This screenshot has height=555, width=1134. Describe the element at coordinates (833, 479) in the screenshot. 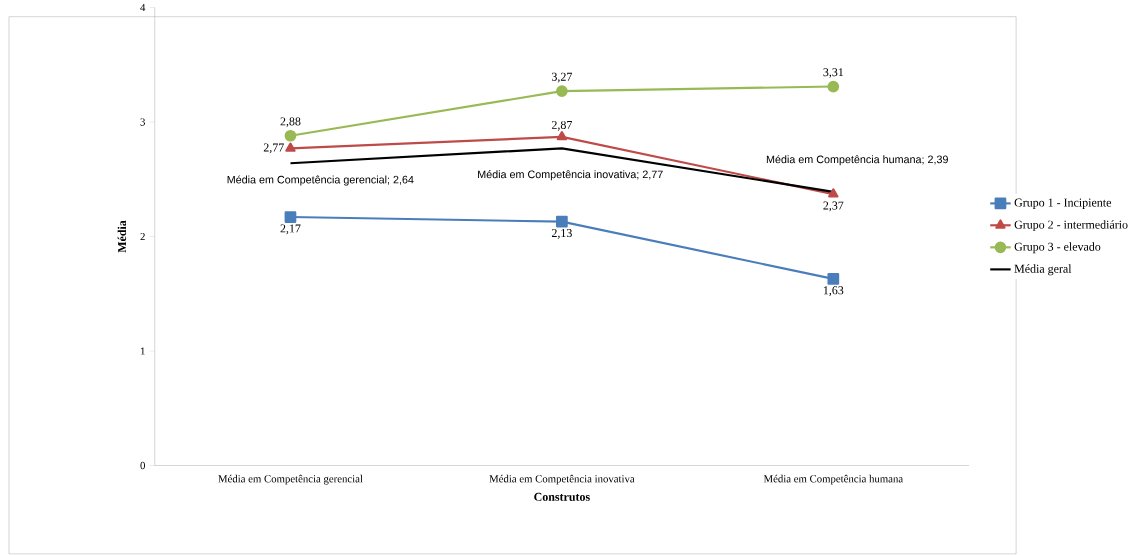

I see `x-tick-label: Média em Competência humana` at that location.